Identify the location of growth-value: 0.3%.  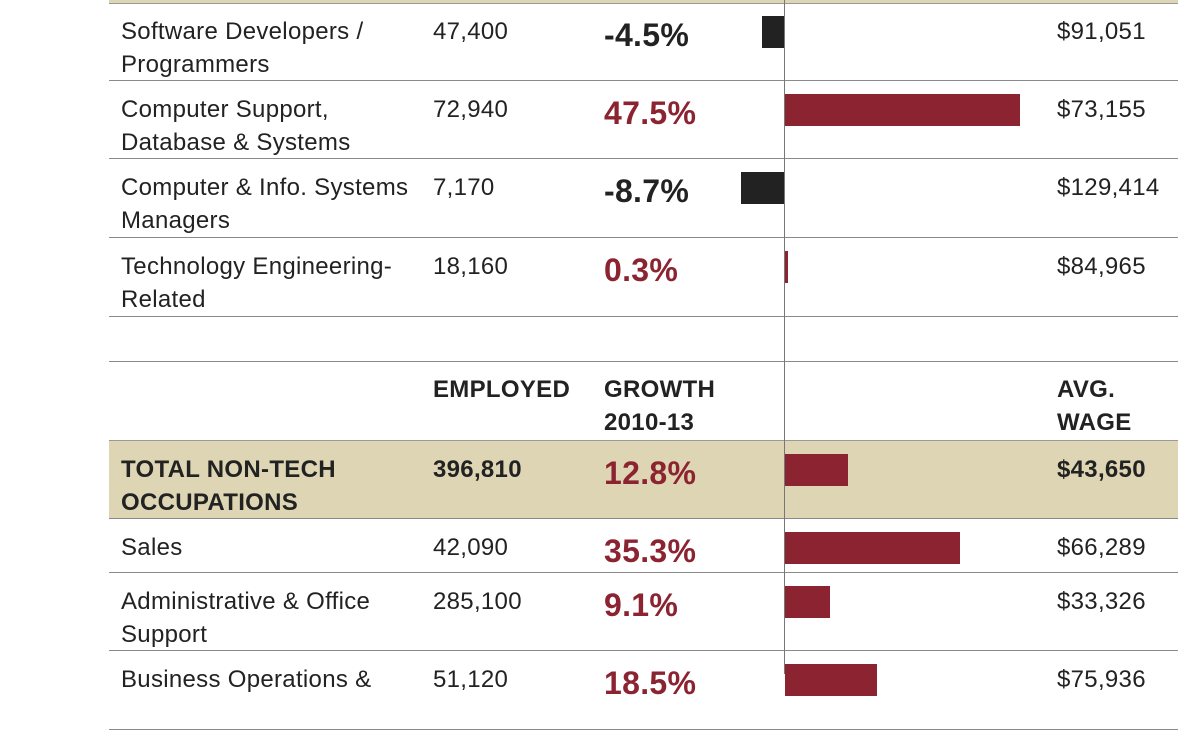
(641, 270).